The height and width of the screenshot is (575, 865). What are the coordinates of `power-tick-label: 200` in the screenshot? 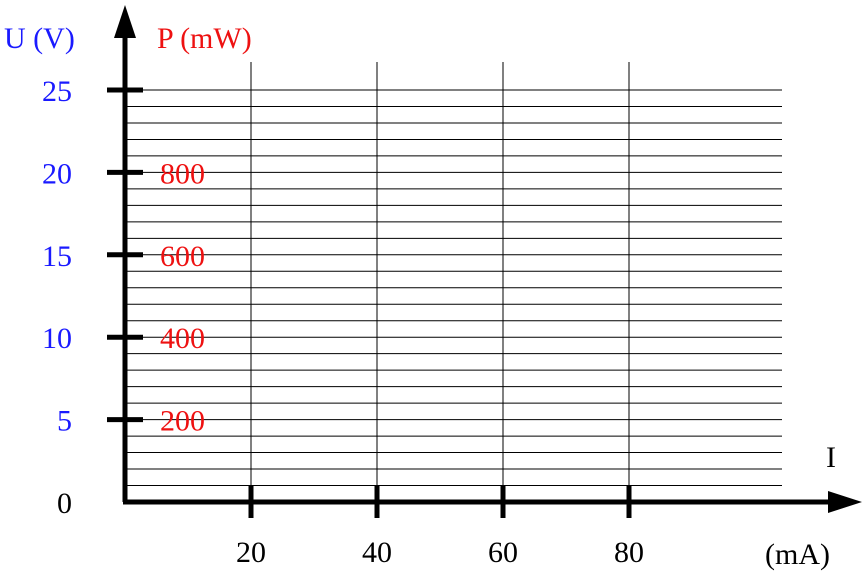 It's located at (182, 421).